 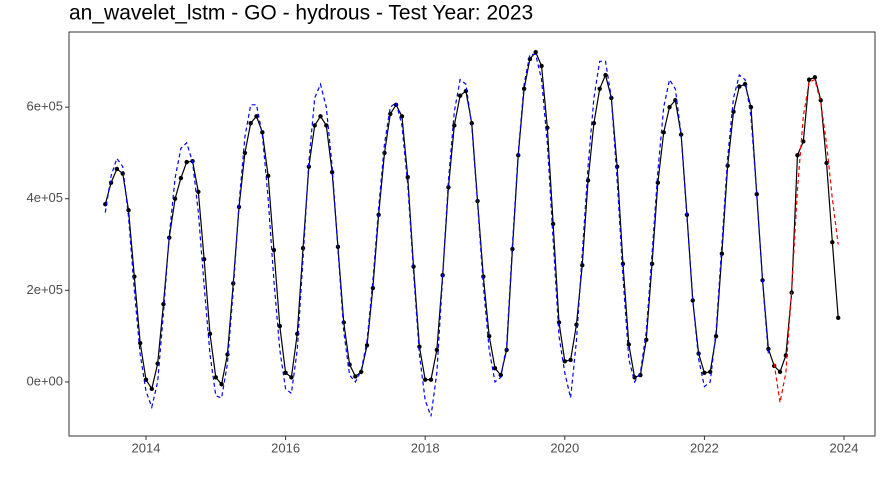 I want to click on series-line, so click(x=806, y=240).